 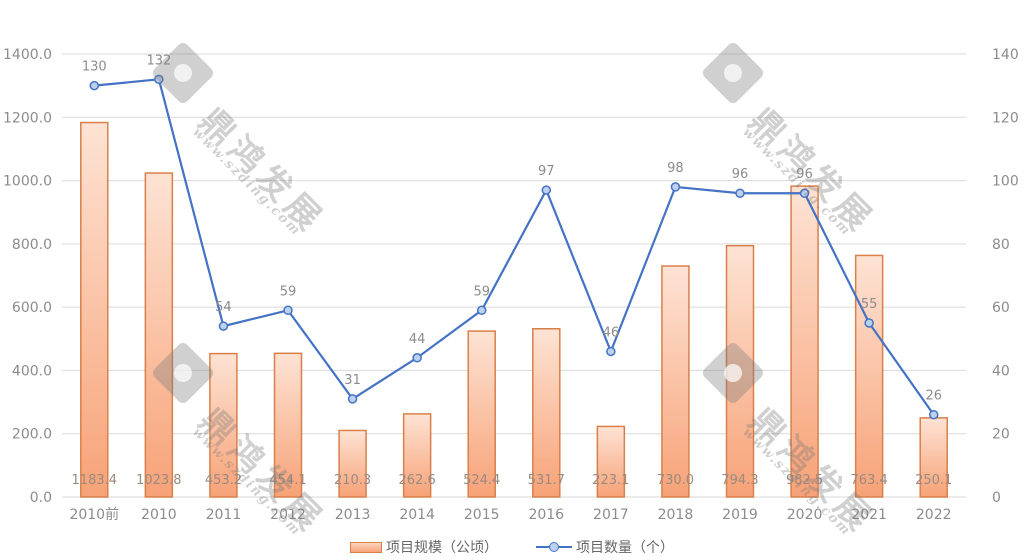 I want to click on right-y-tick-label: 140, so click(x=1005, y=55).